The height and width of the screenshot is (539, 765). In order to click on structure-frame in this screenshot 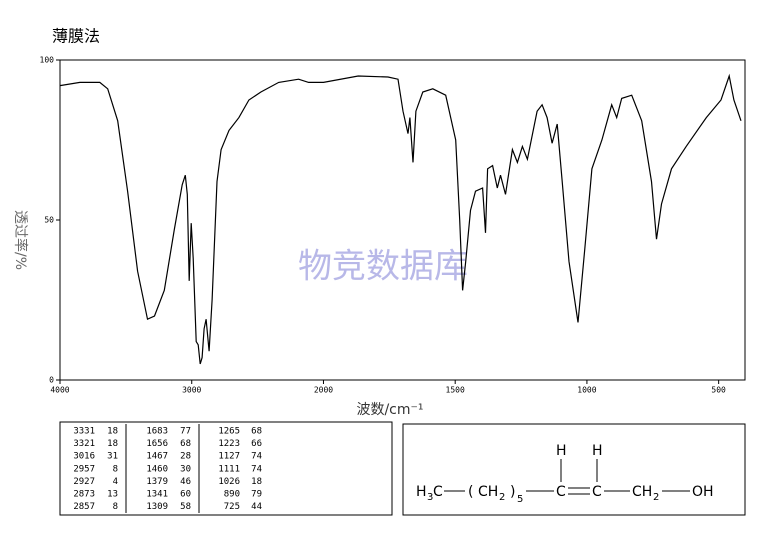, I will do `click(574, 469)`.